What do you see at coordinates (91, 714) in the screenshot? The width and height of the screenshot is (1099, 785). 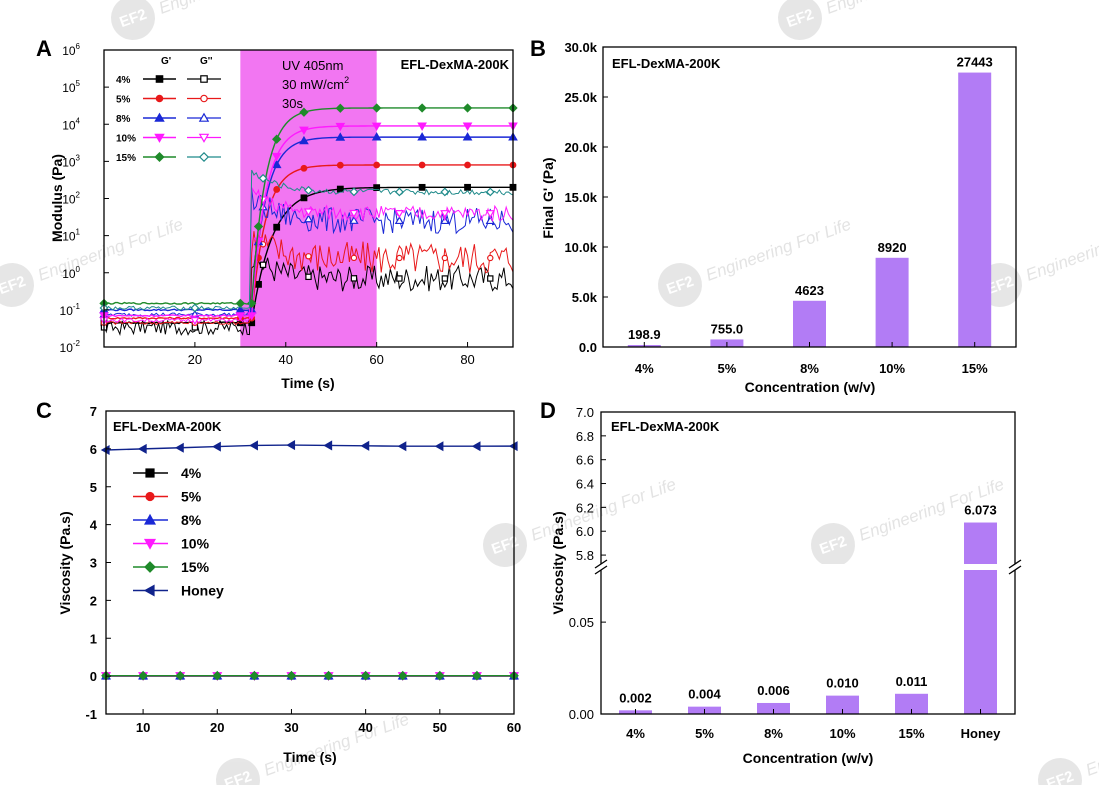 I see `y-tick-label: -1` at bounding box center [91, 714].